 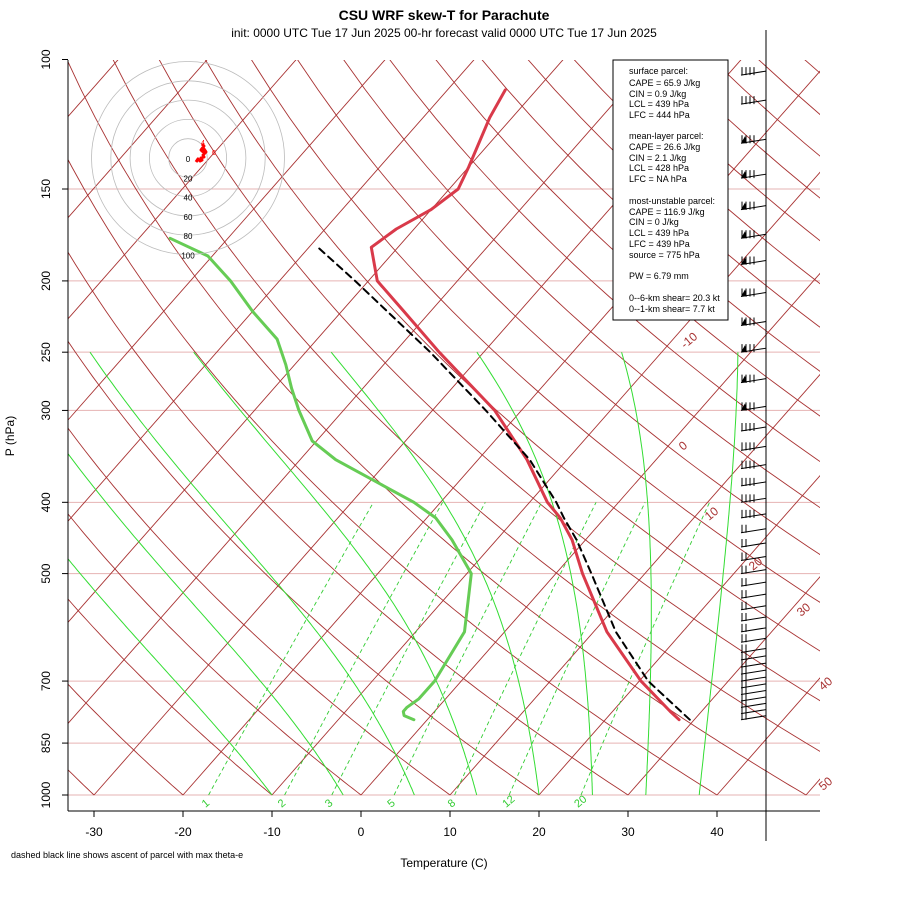 What do you see at coordinates (672, 309) in the screenshot?
I see `shear-0-1km: 0--1-km shear= 7.7 kt` at bounding box center [672, 309].